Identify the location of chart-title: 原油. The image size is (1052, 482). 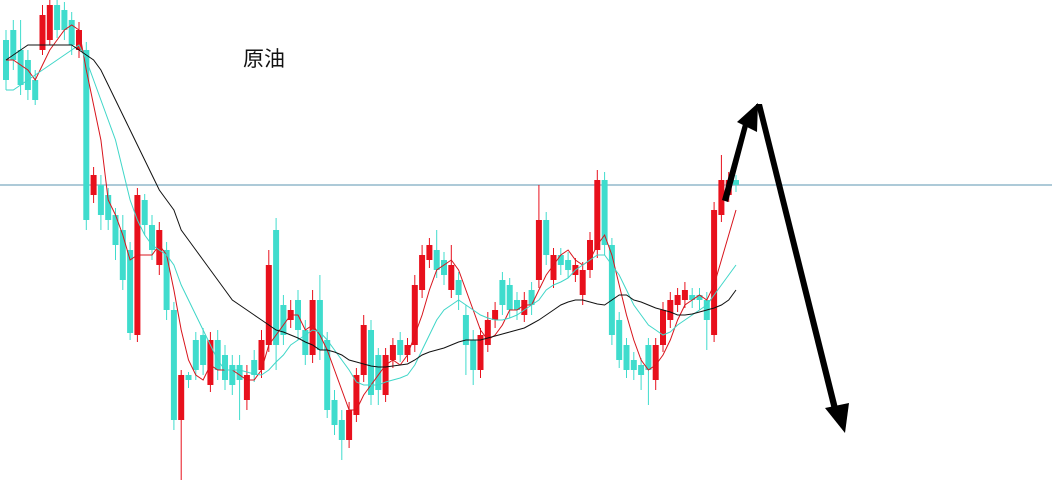
(264, 59).